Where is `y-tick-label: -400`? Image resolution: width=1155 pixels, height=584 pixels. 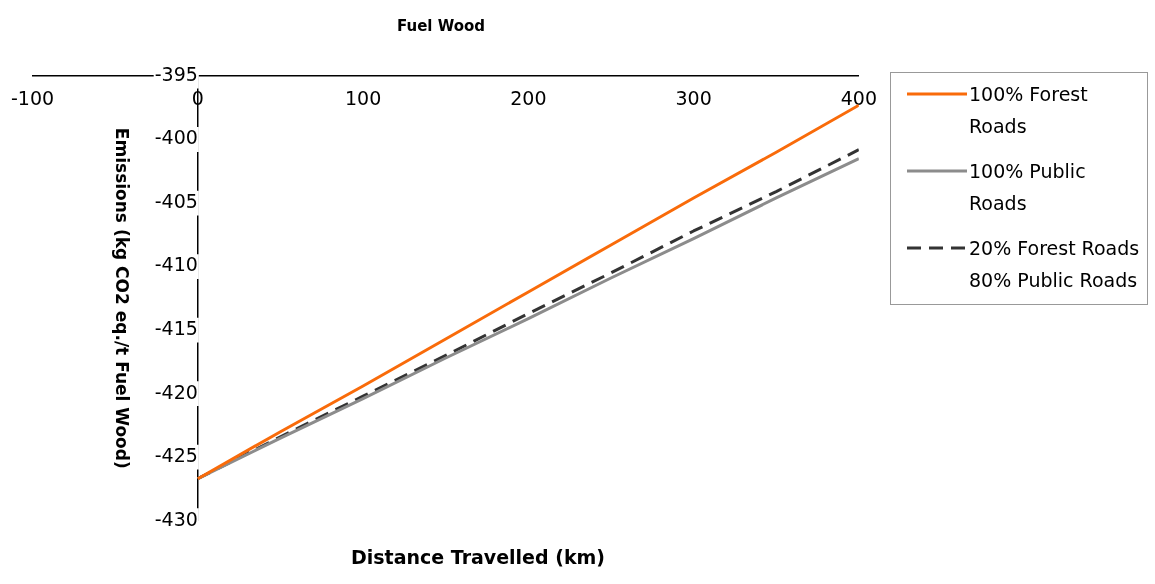 y-tick-label: -400 is located at coordinates (176, 137).